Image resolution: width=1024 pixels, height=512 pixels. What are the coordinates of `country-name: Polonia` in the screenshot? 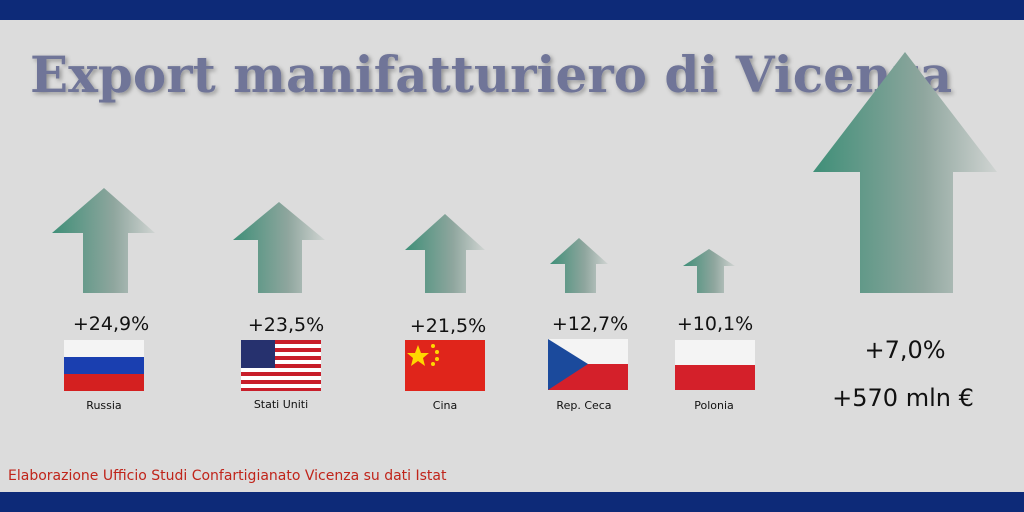 It's located at (714, 405).